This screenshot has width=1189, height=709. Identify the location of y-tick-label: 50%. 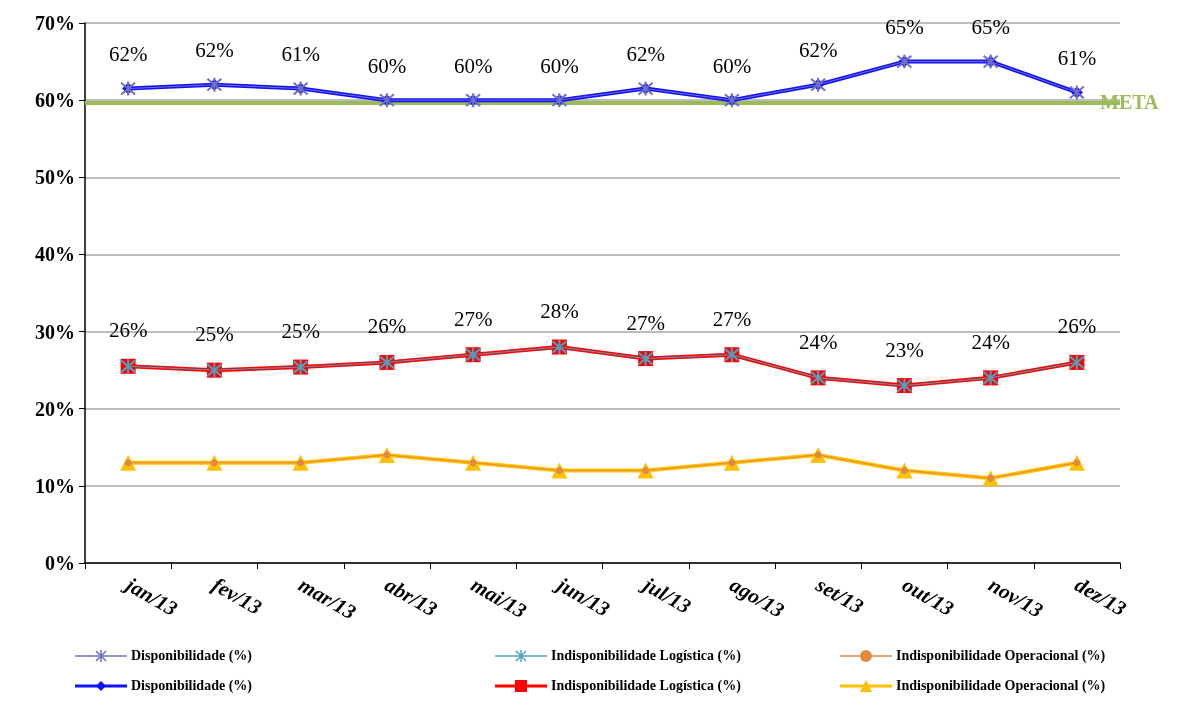
(55, 177).